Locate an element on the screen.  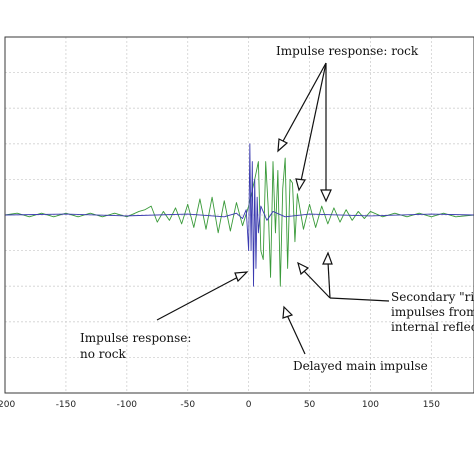
annotation-secondary-line-1: Secondary "rin is located at coordinates (432, 297).